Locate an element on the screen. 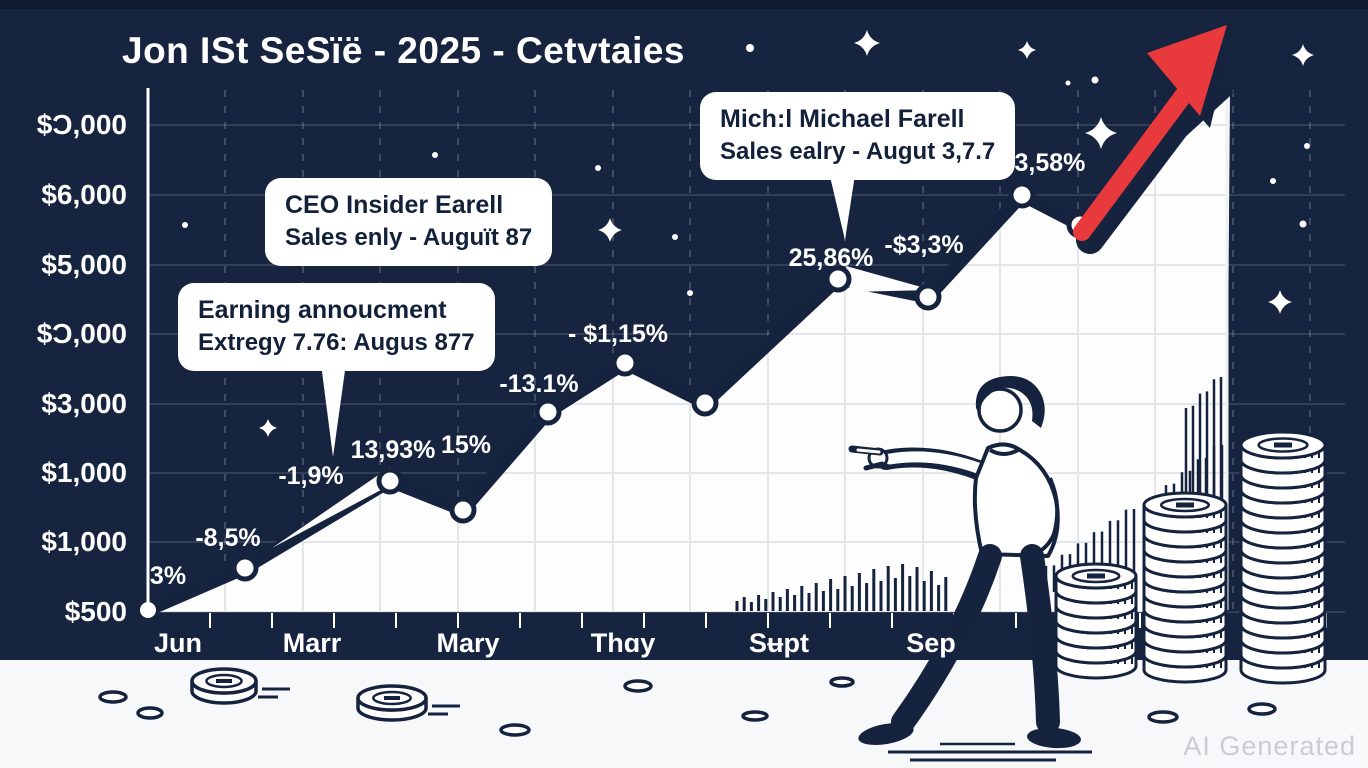 The image size is (1368, 768). callout-line1: Earning annoucment is located at coordinates (322, 310).